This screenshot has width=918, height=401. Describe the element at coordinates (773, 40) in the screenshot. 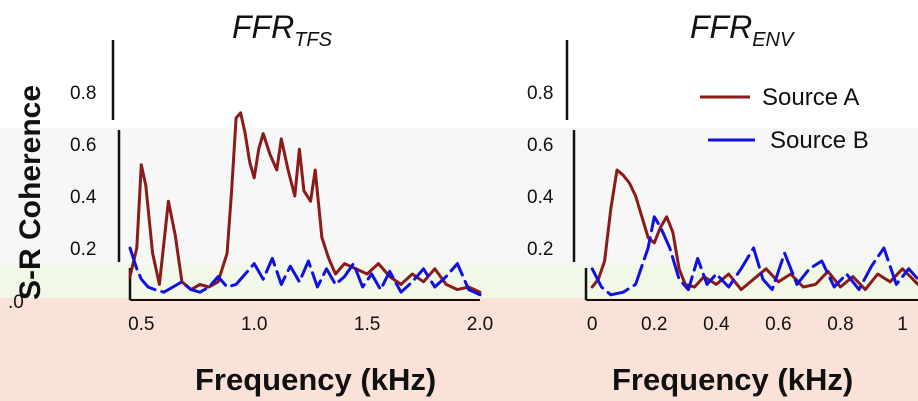

I see `title-sub: ENV` at that location.